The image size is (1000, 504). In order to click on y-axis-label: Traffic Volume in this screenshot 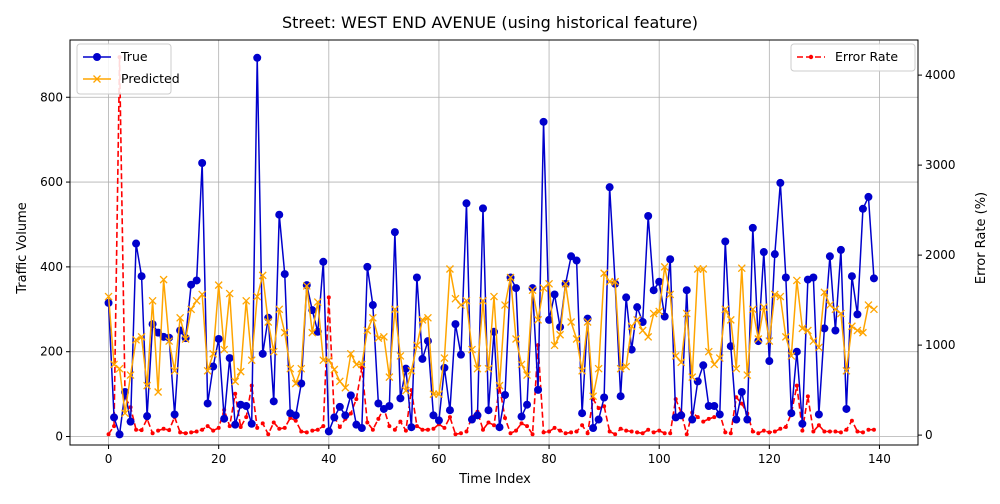, I will do `click(22, 248)`.